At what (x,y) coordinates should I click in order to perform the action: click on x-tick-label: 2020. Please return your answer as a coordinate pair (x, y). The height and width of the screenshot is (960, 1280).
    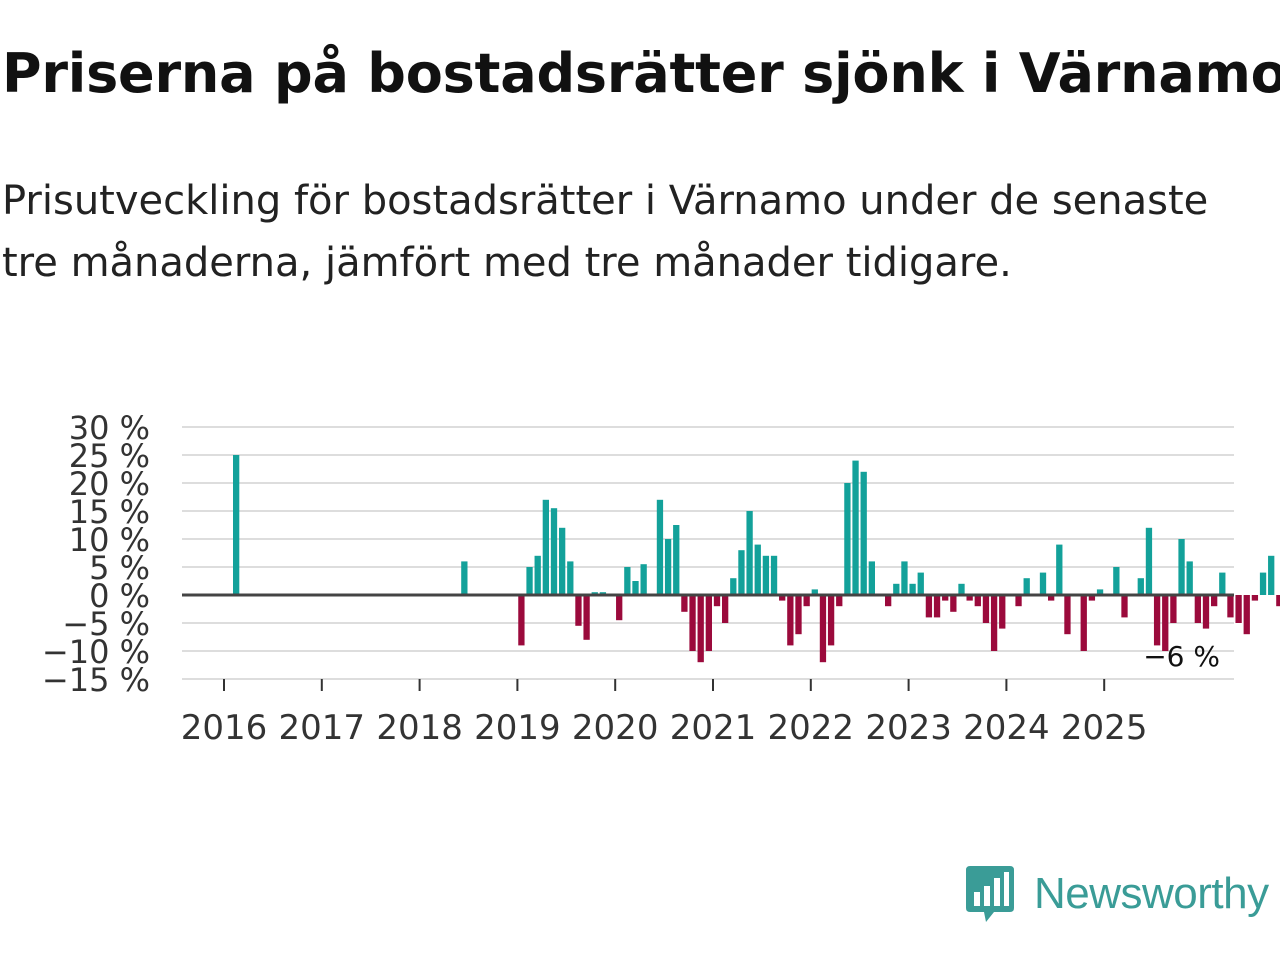
    Looking at the image, I should click on (615, 728).